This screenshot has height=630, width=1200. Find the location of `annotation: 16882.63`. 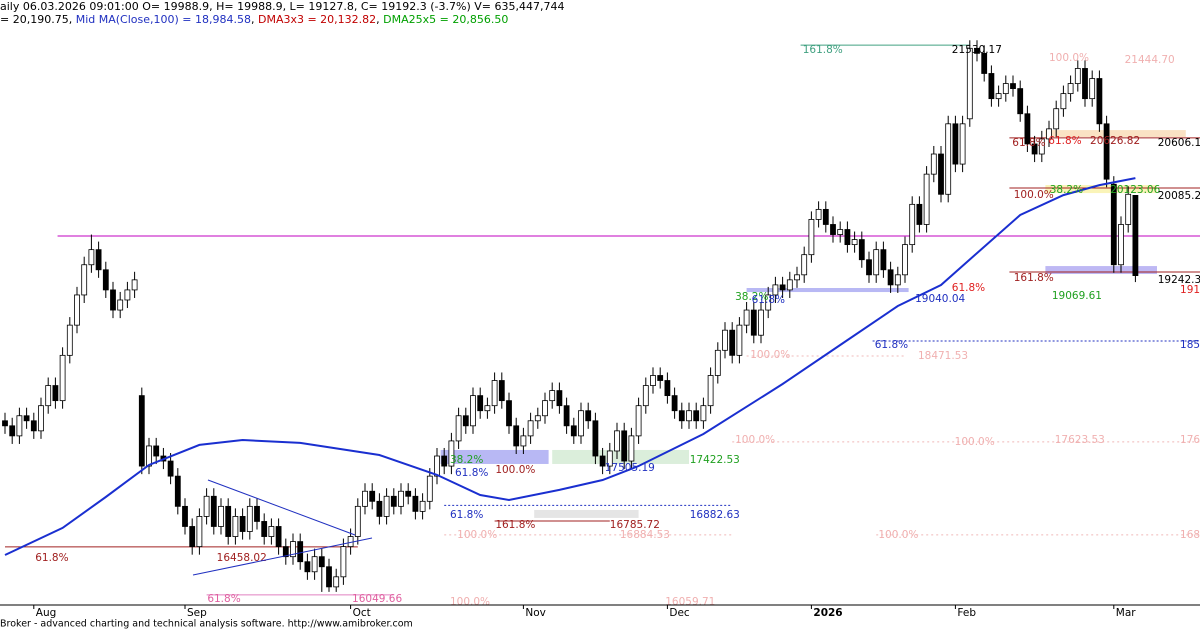

annotation: 16882.63 is located at coordinates (715, 515).